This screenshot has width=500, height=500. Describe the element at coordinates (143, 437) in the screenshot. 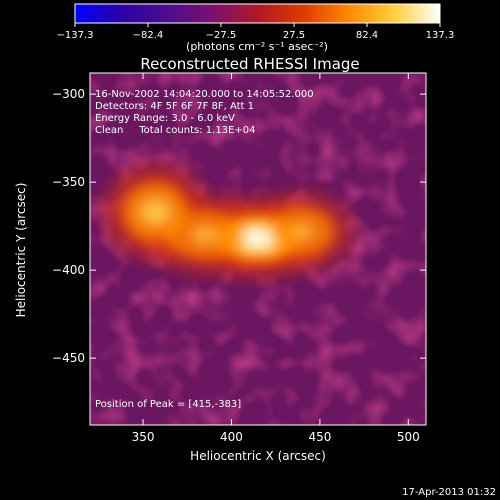

I see `x-tick-label: 350` at that location.